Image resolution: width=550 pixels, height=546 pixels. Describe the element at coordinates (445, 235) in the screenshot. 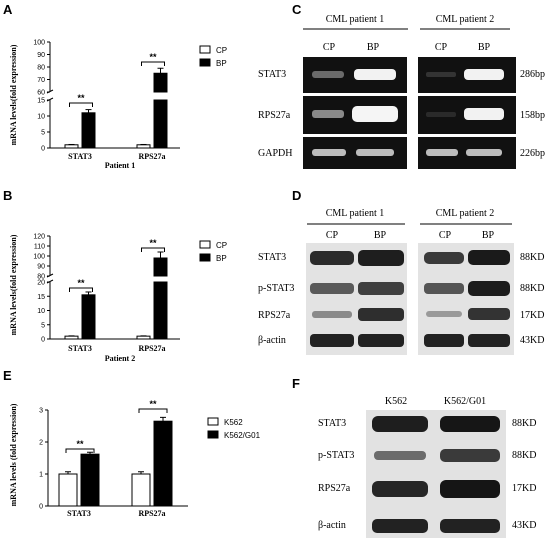

I see `blot-d-lane-3: CP` at that location.